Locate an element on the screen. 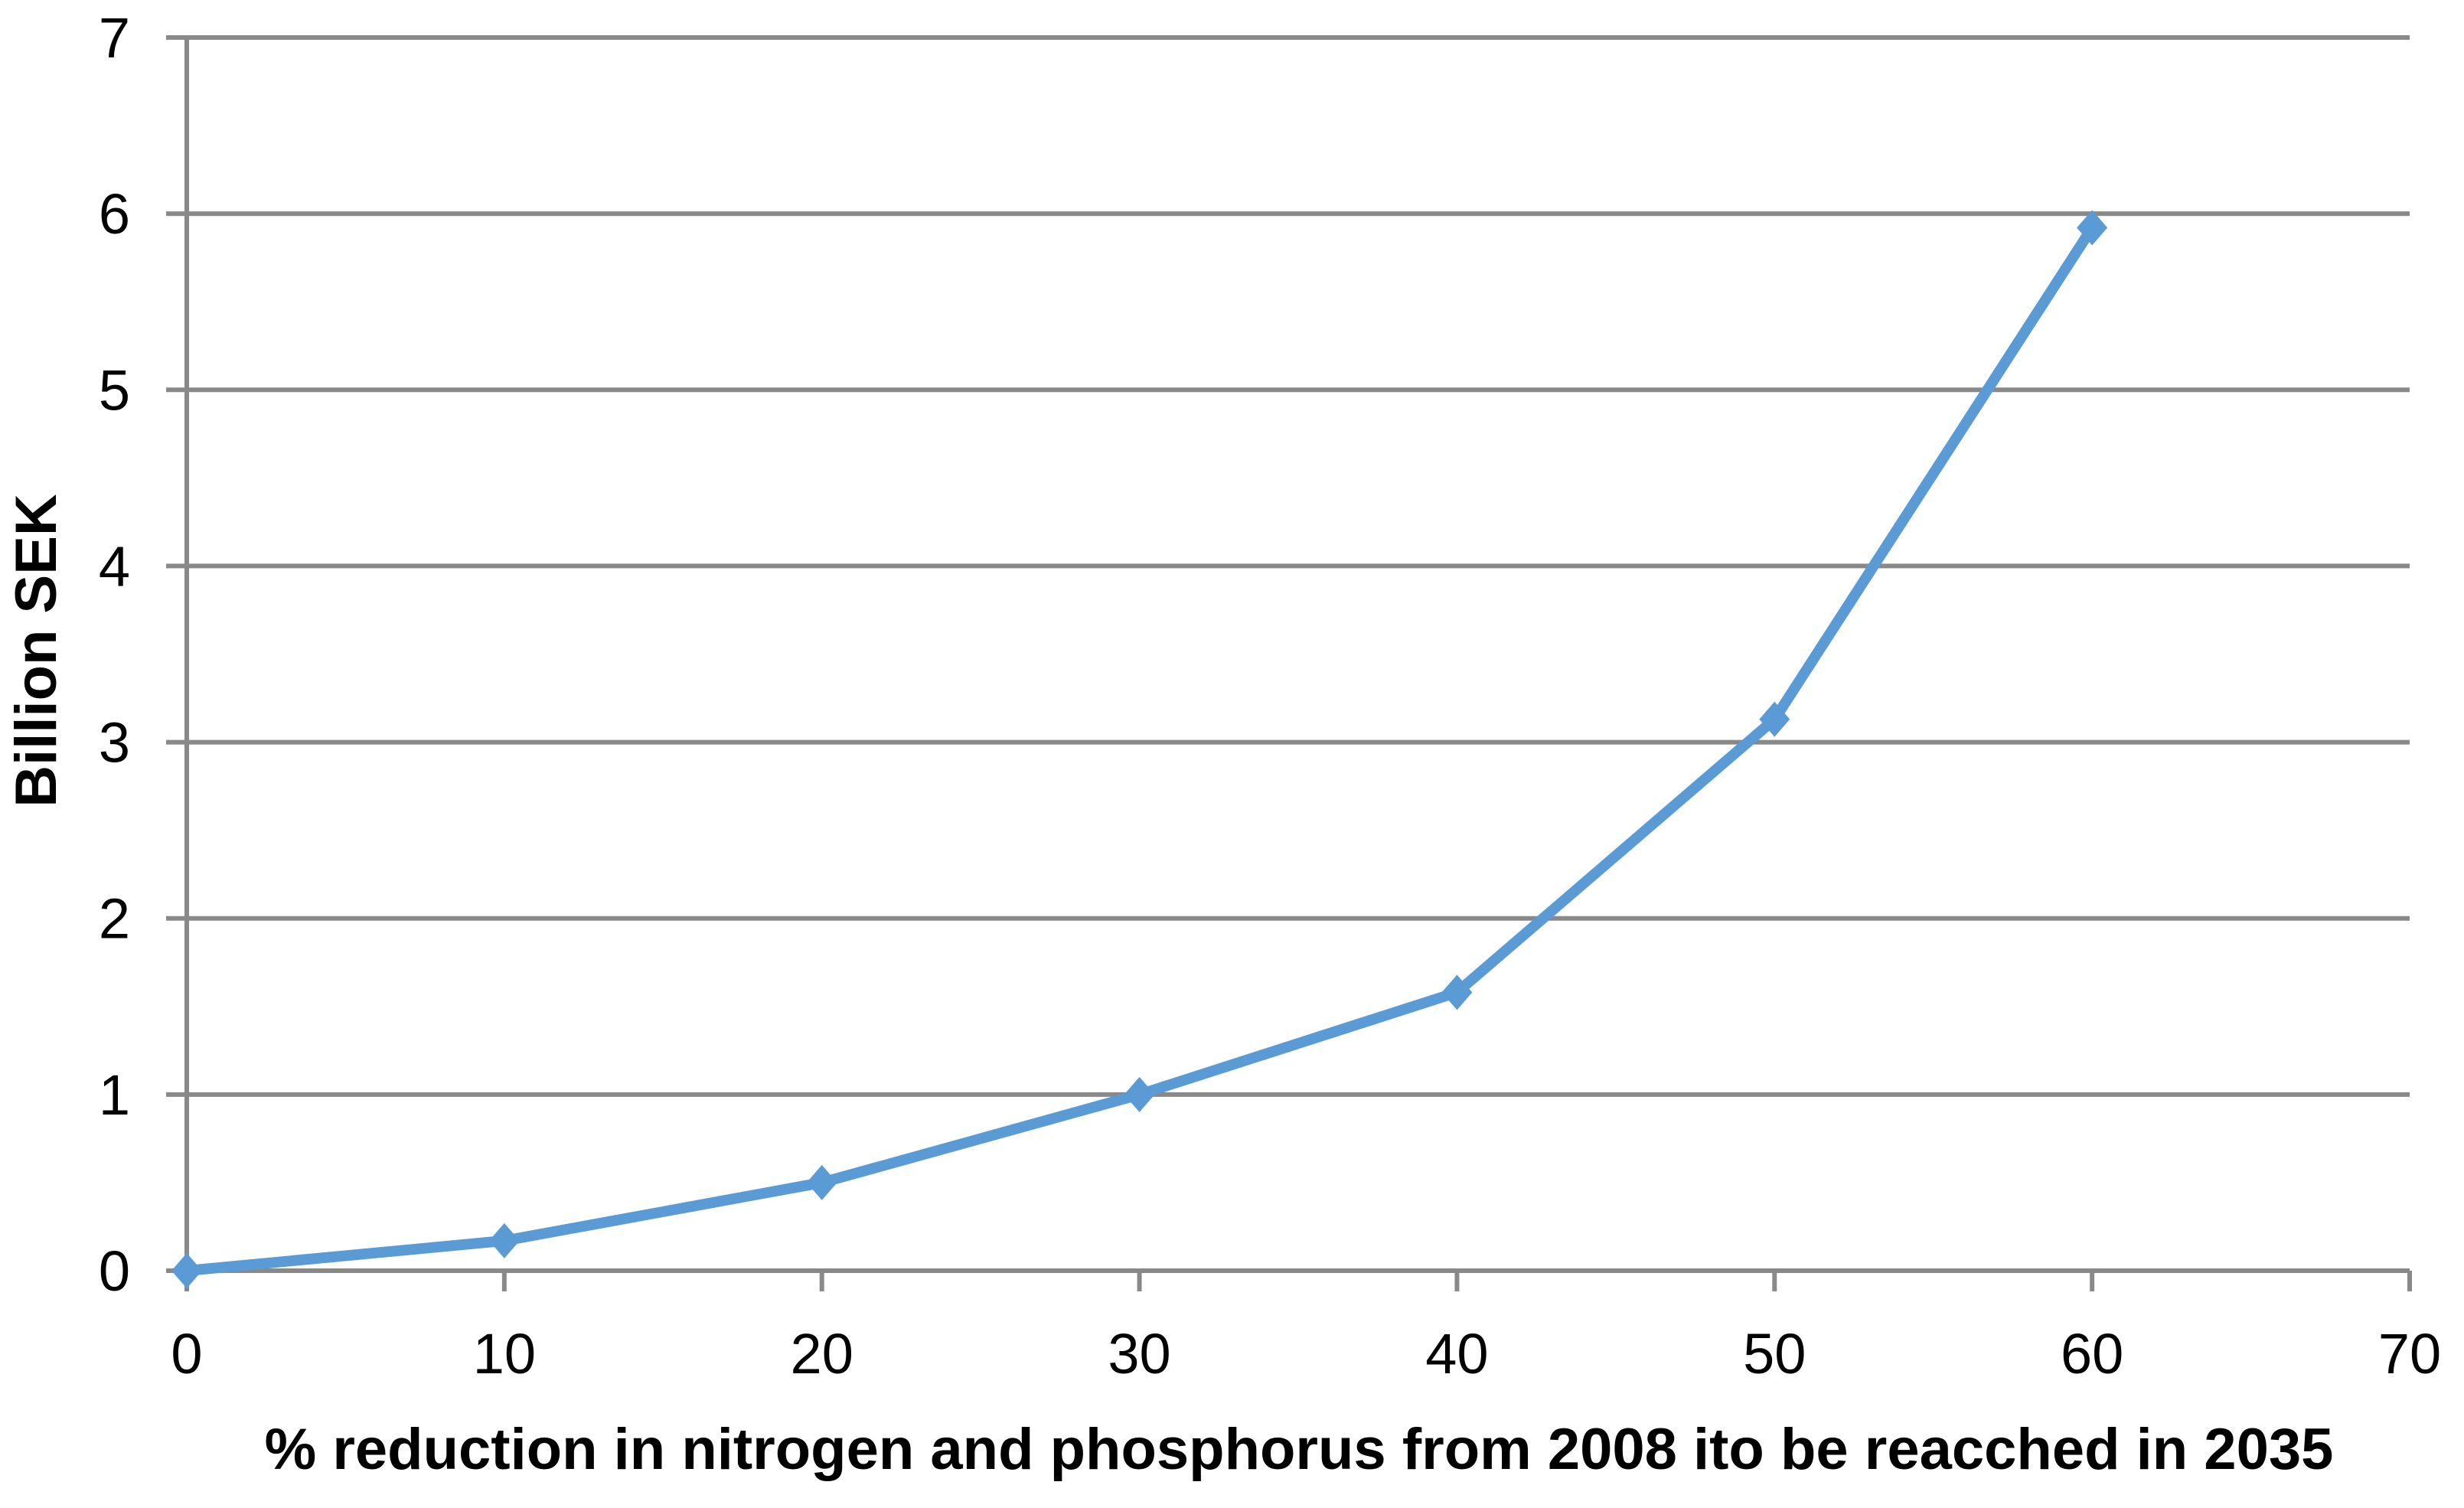 The height and width of the screenshot is (1508, 2464). y-tick-label: 0 is located at coordinates (114, 1271).